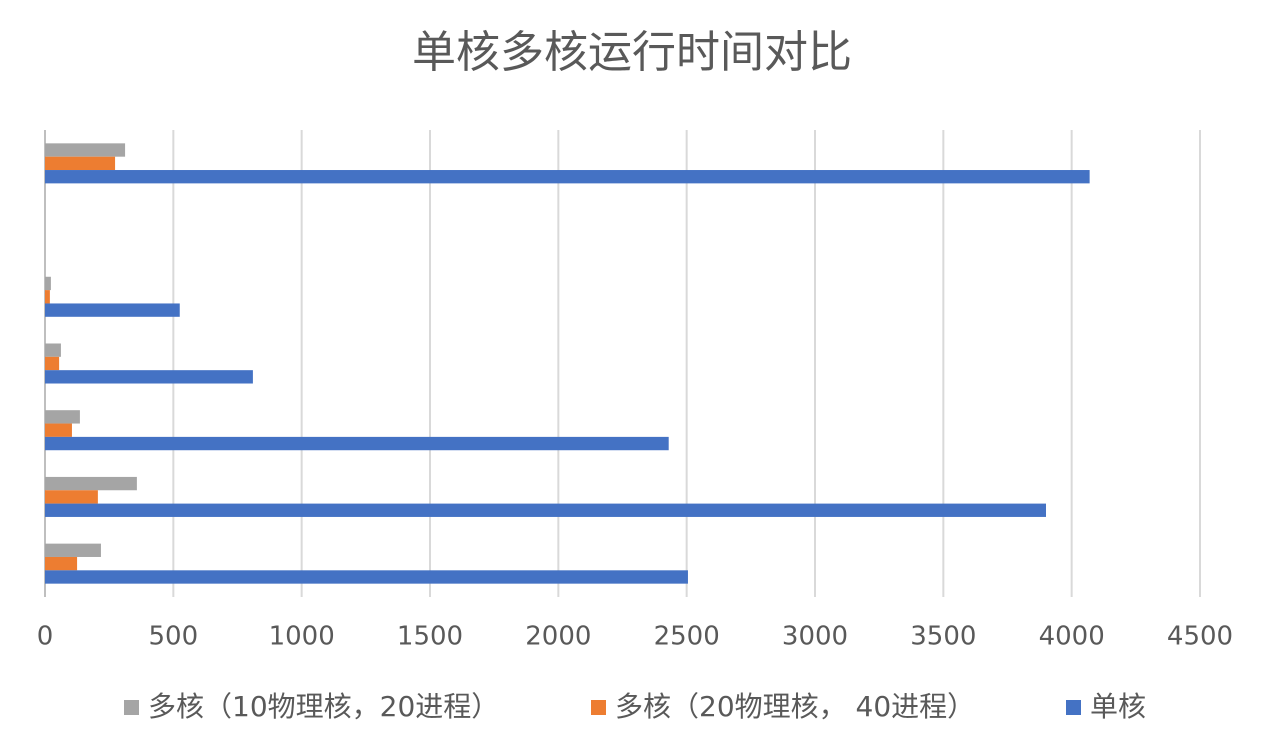 The height and width of the screenshot is (752, 1264). Describe the element at coordinates (687, 637) in the screenshot. I see `x-tick-label: 2500` at that location.